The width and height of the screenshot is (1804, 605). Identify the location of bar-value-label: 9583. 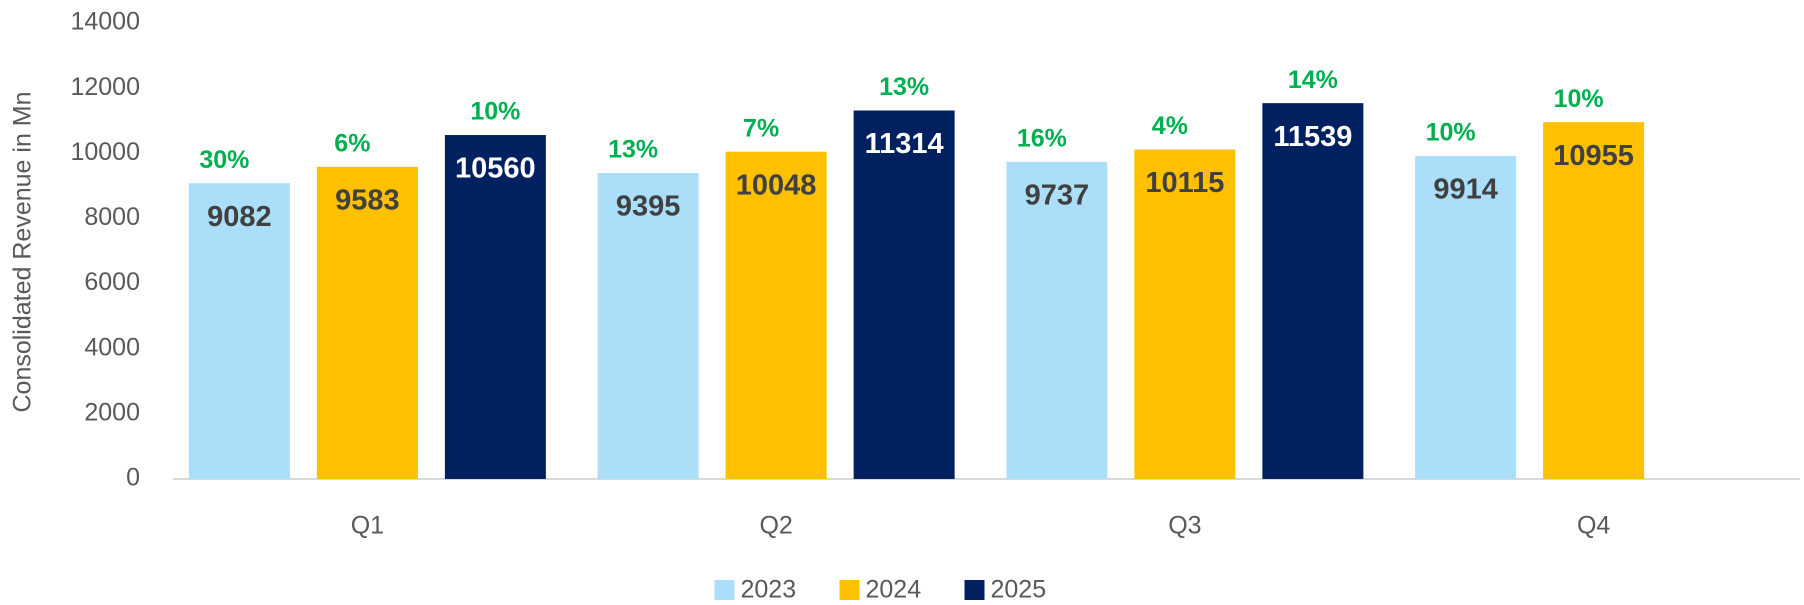
(367, 201).